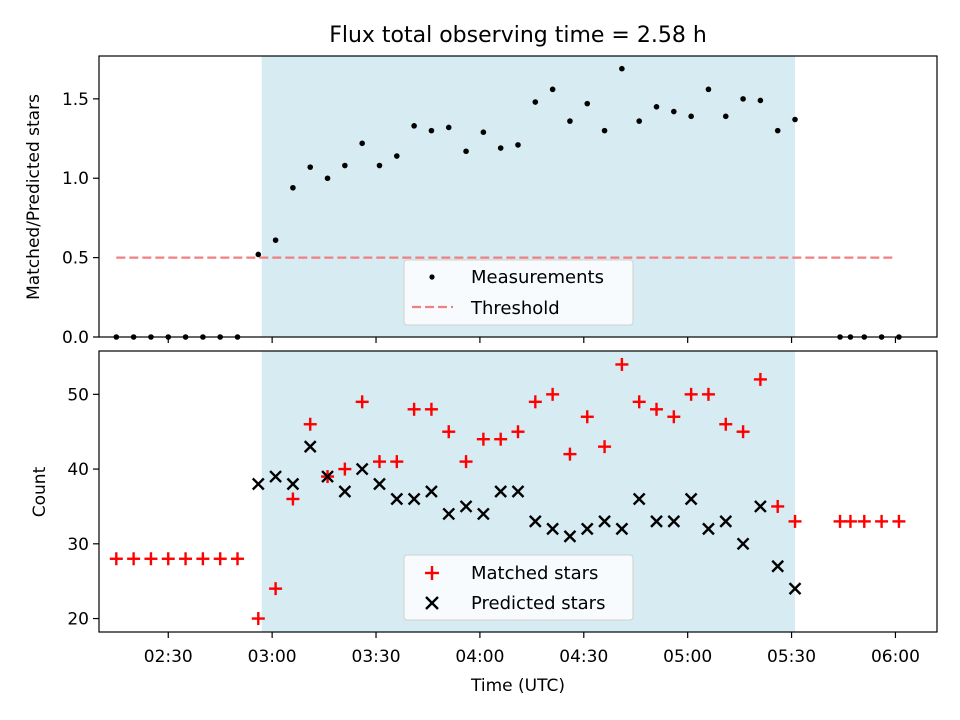 Image resolution: width=960 pixels, height=720 pixels. What do you see at coordinates (75, 338) in the screenshot?
I see `y-tick-label: 0.0` at bounding box center [75, 338].